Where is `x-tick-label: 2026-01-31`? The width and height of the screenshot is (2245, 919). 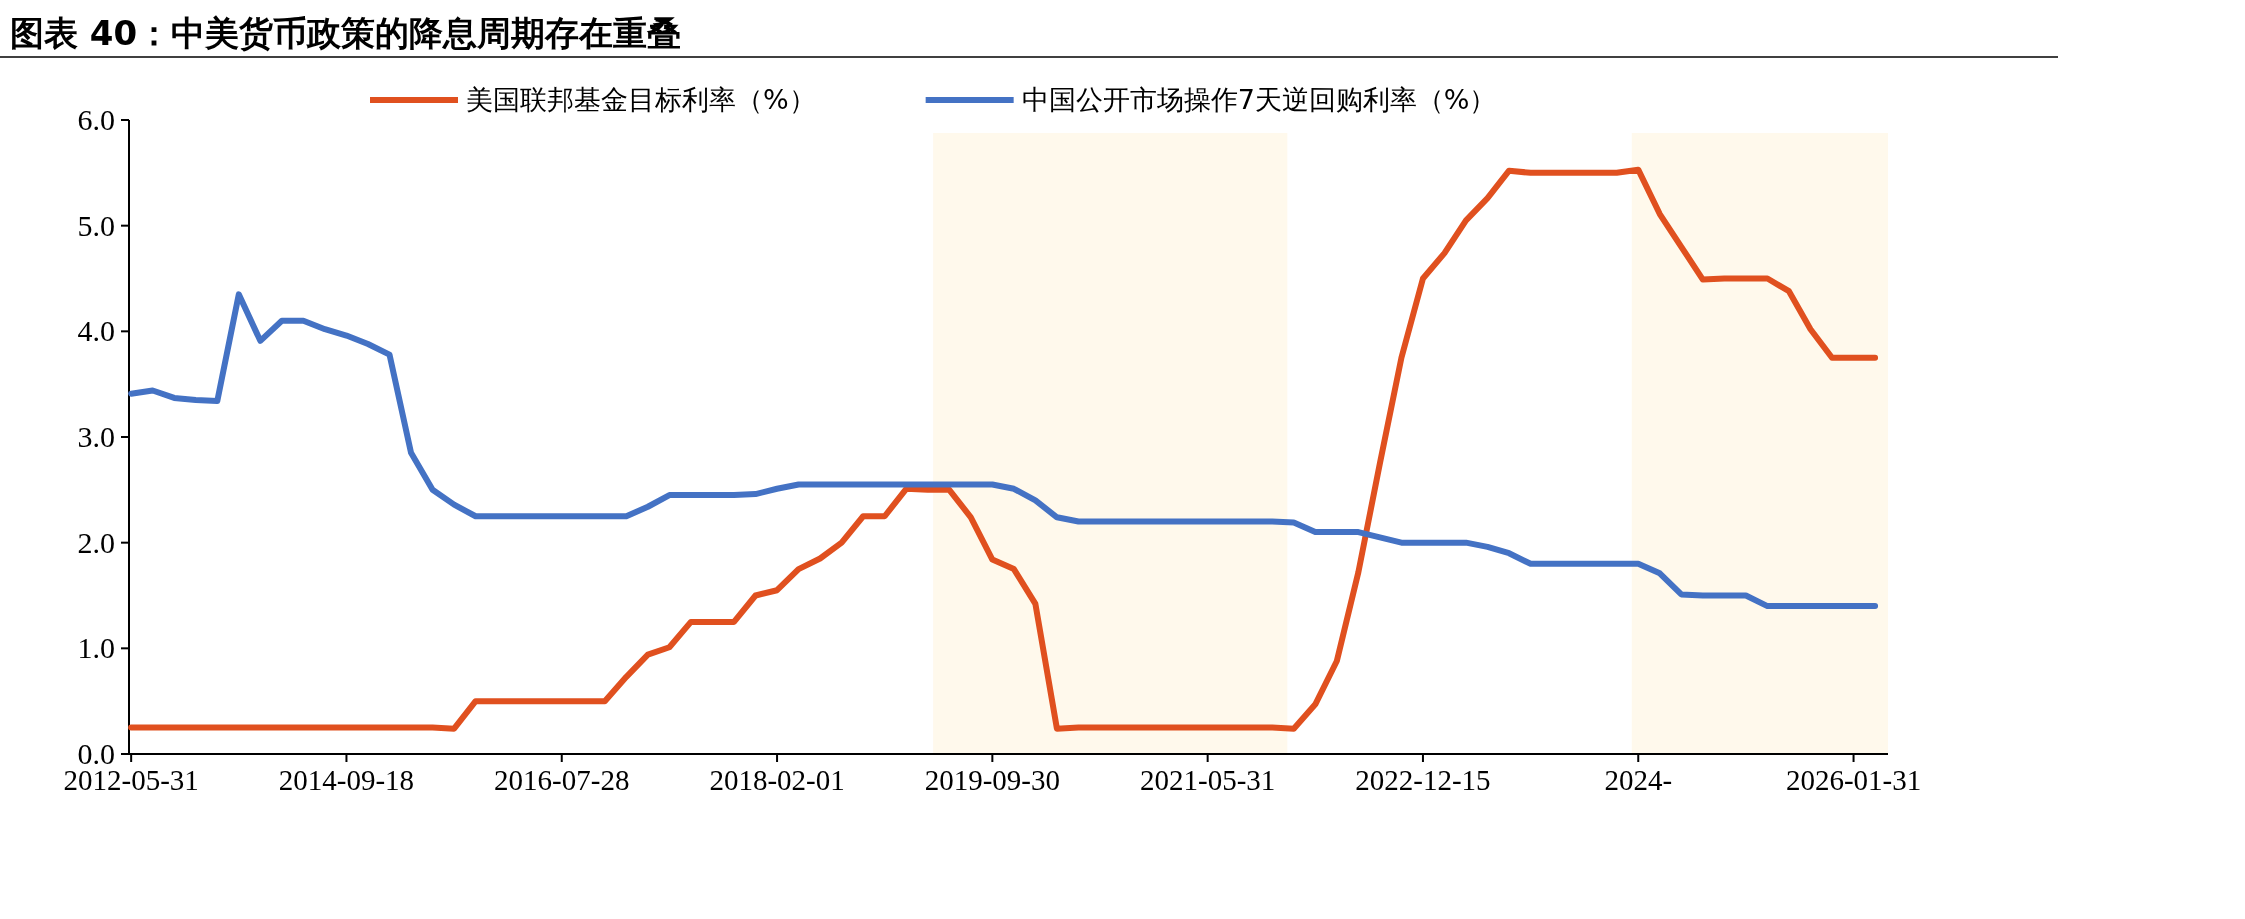 x-tick-label: 2026-01-31 is located at coordinates (1853, 780).